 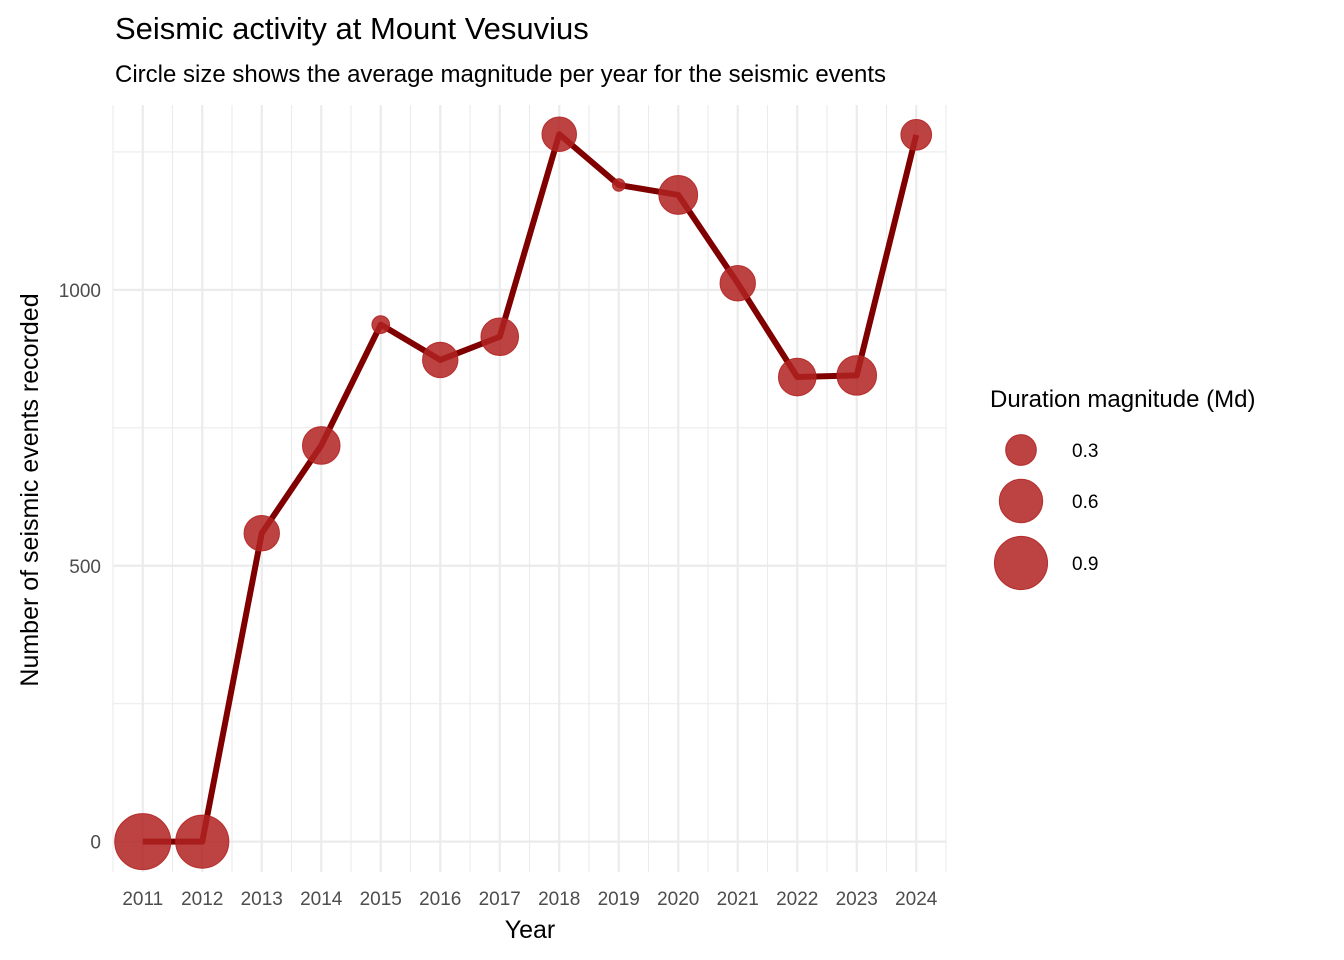 I want to click on x-tick-label: 2021, so click(x=738, y=899).